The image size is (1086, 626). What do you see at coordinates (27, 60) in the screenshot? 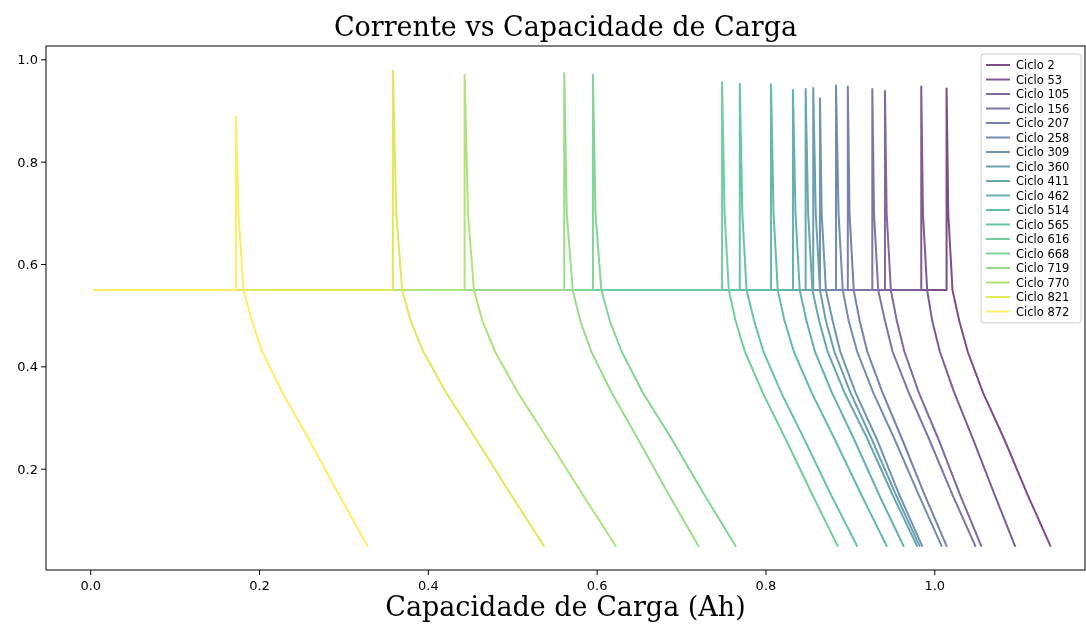
I see `y-tick-label: 1.0` at bounding box center [27, 60].